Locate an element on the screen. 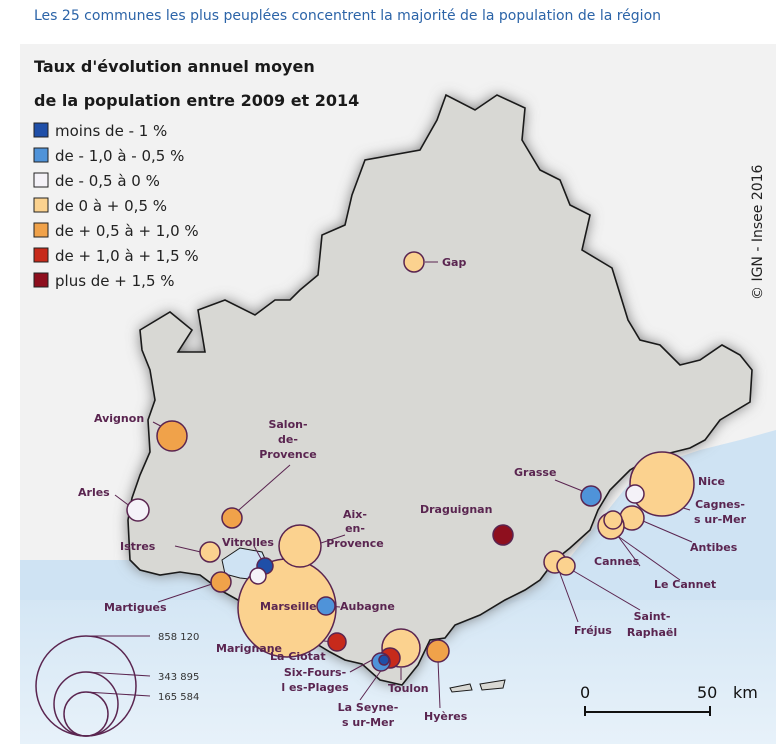  size-legend-value: 858 120 is located at coordinates (178, 637).